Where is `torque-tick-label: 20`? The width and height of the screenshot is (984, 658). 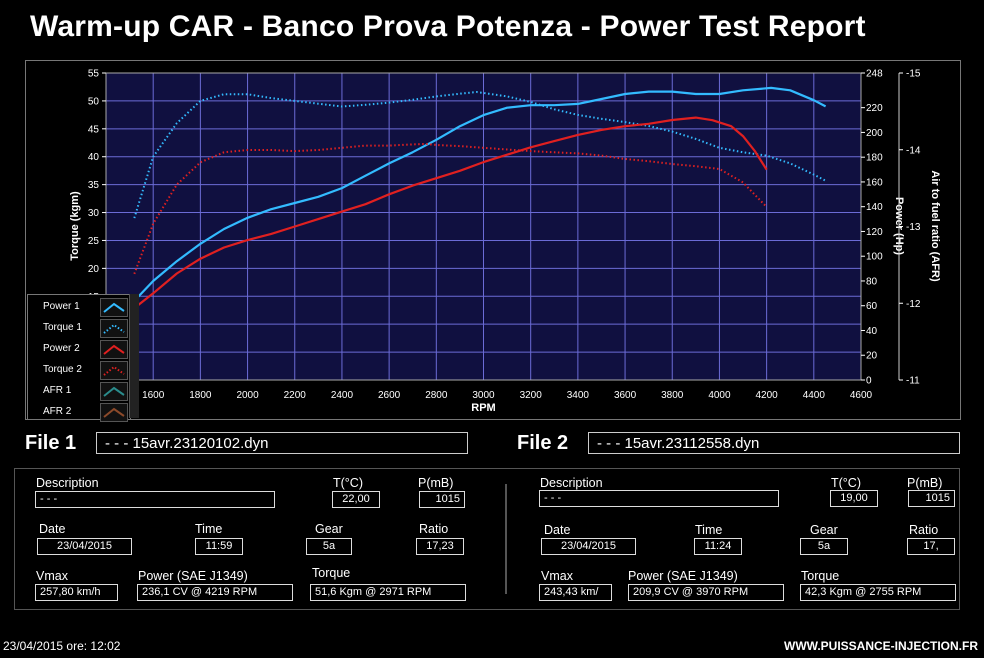
torque-tick-label: 20 is located at coordinates (94, 269).